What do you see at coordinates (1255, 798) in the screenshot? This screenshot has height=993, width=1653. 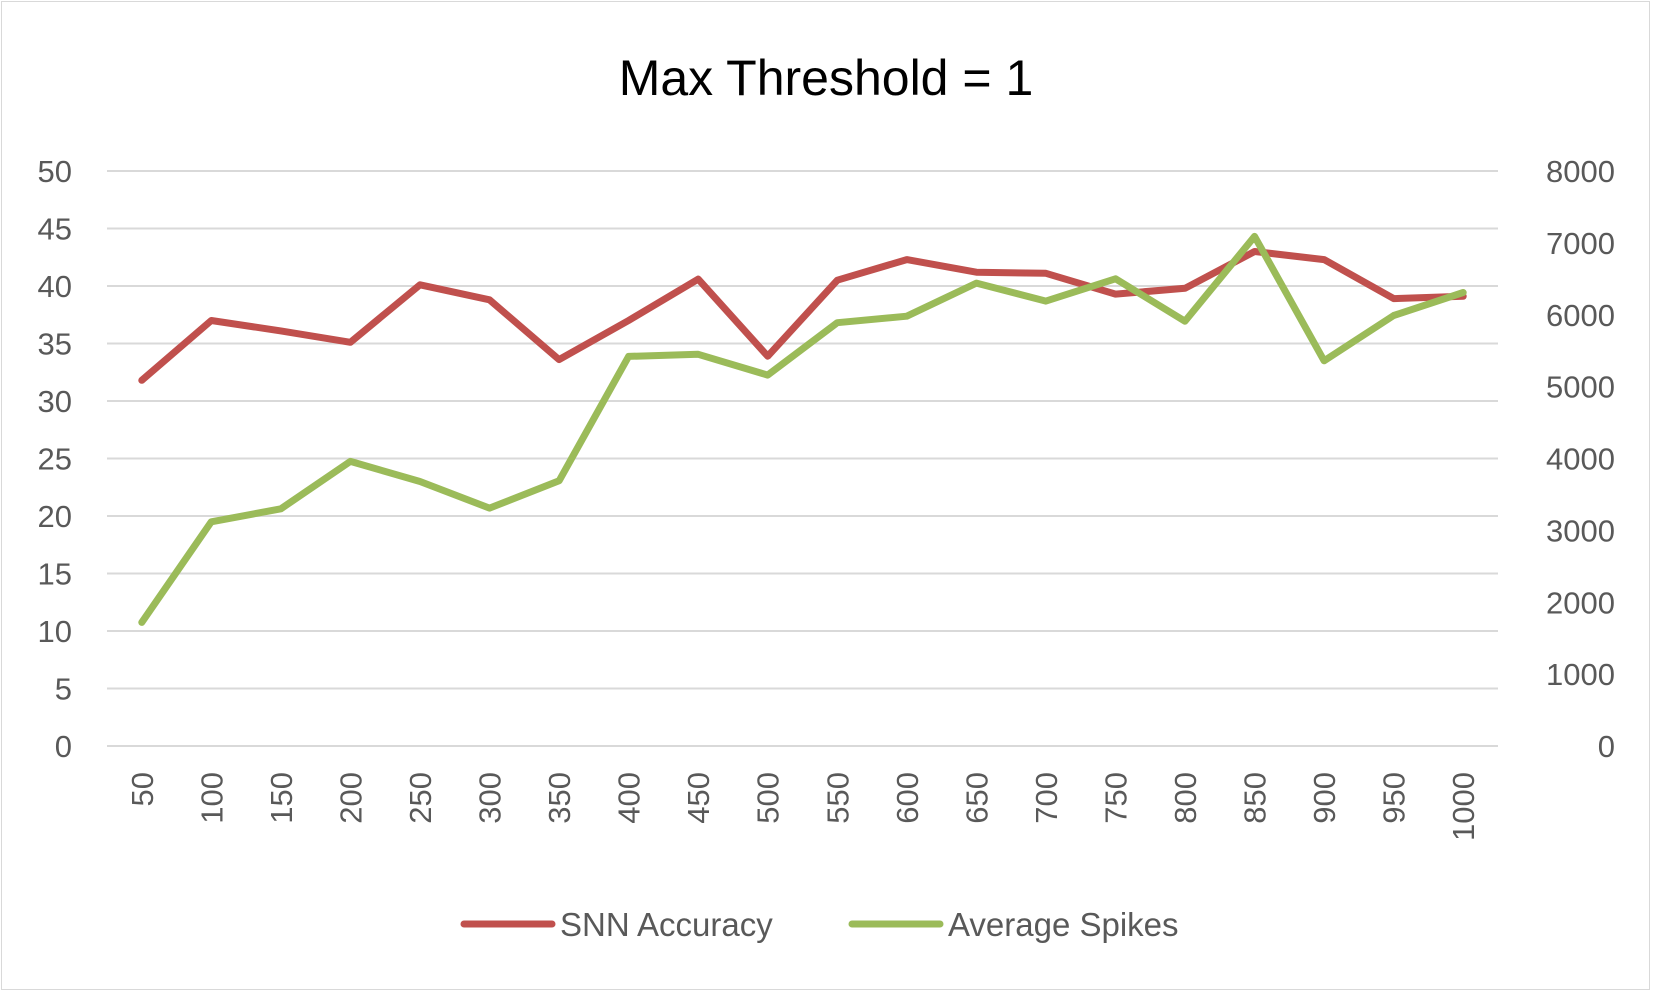 I see `x-tick-label: 850` at bounding box center [1255, 798].